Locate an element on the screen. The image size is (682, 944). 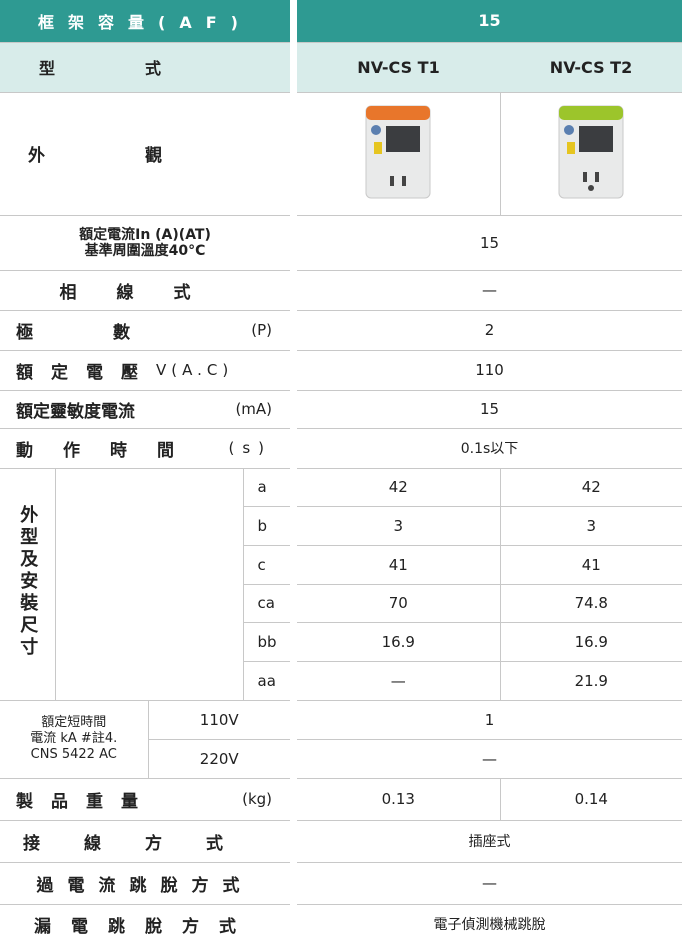
tr: 外觀 is located at coordinates (341, 154).